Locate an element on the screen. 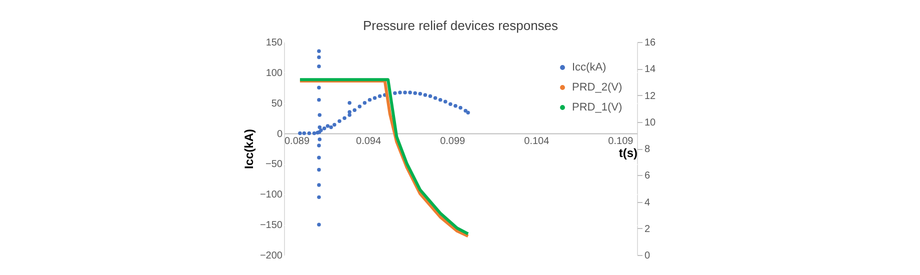 This screenshot has width=920, height=275. y2-tick-label: 8 is located at coordinates (647, 149).